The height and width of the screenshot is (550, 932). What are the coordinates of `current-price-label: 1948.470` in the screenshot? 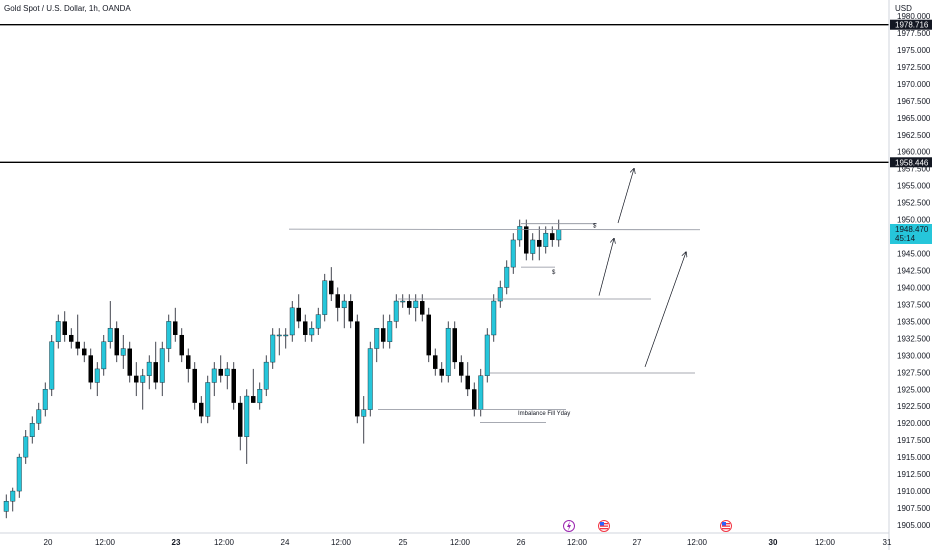 It's located at (912, 229).